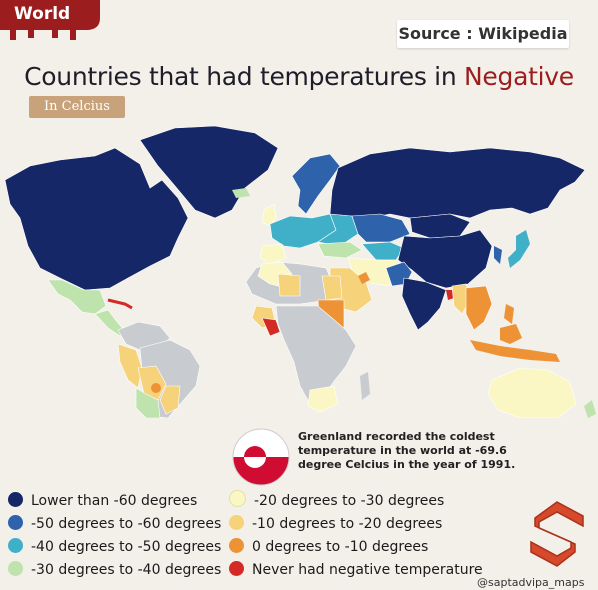 The image size is (598, 590). I want to click on legend-item: 0 degrees to -10 degrees, so click(328, 547).